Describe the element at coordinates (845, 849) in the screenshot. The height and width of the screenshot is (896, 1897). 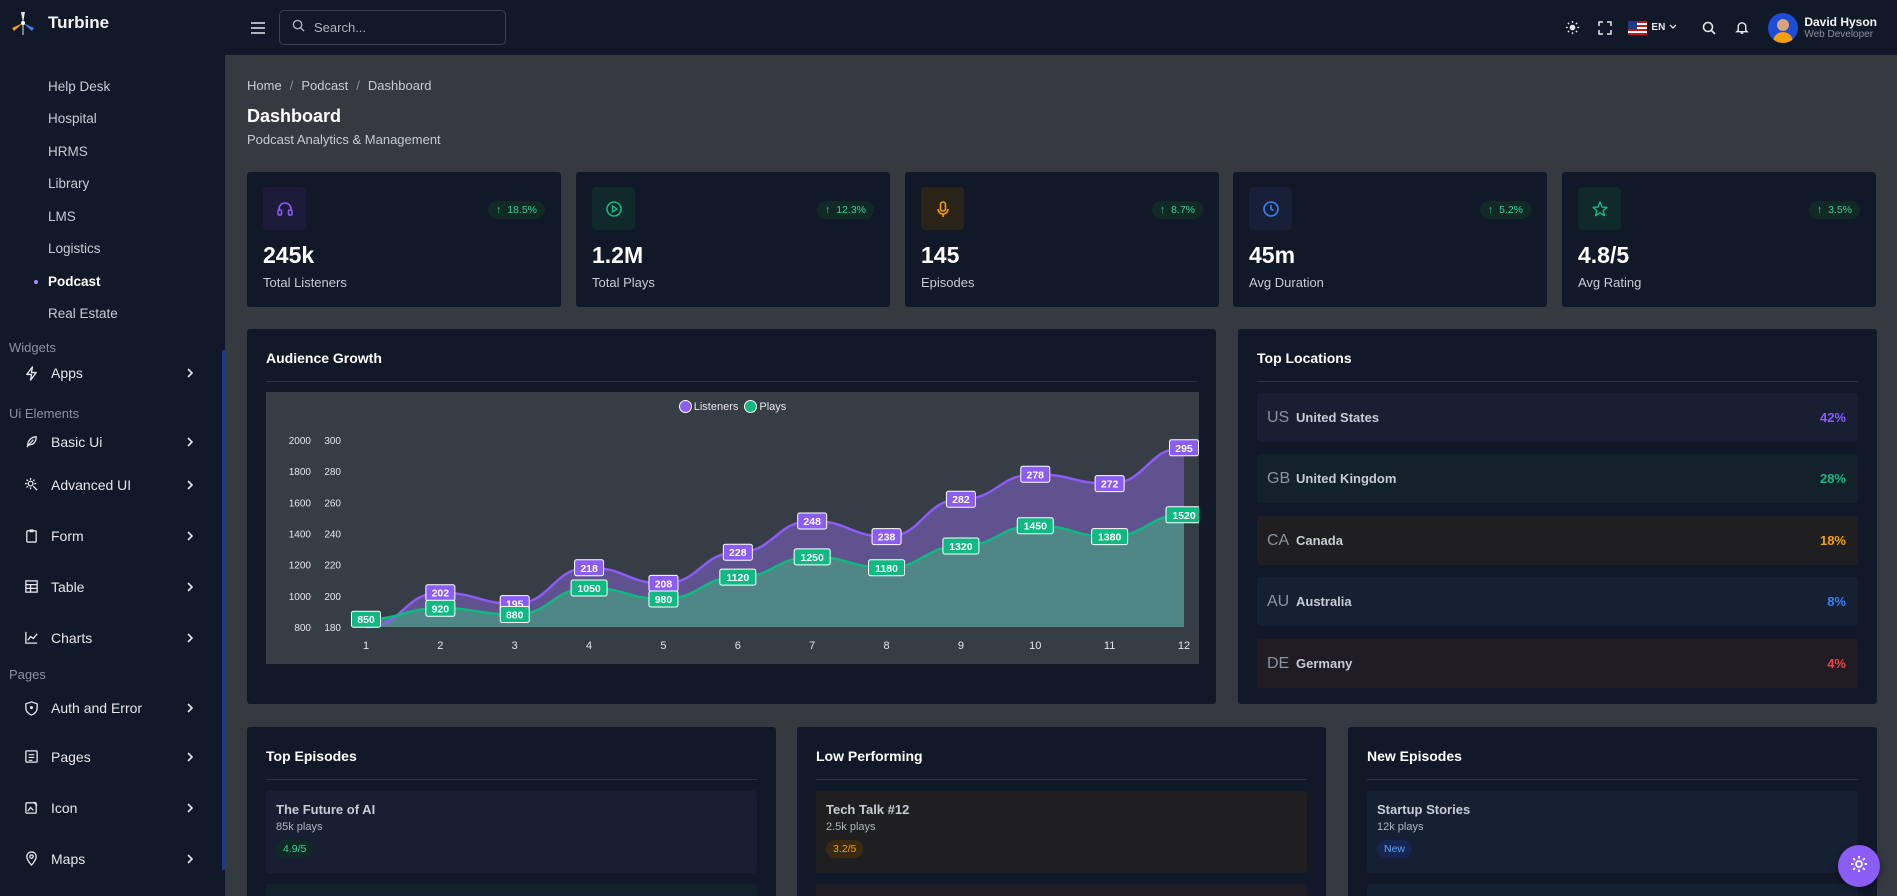
I see `rating-badge: 3.2/5` at that location.